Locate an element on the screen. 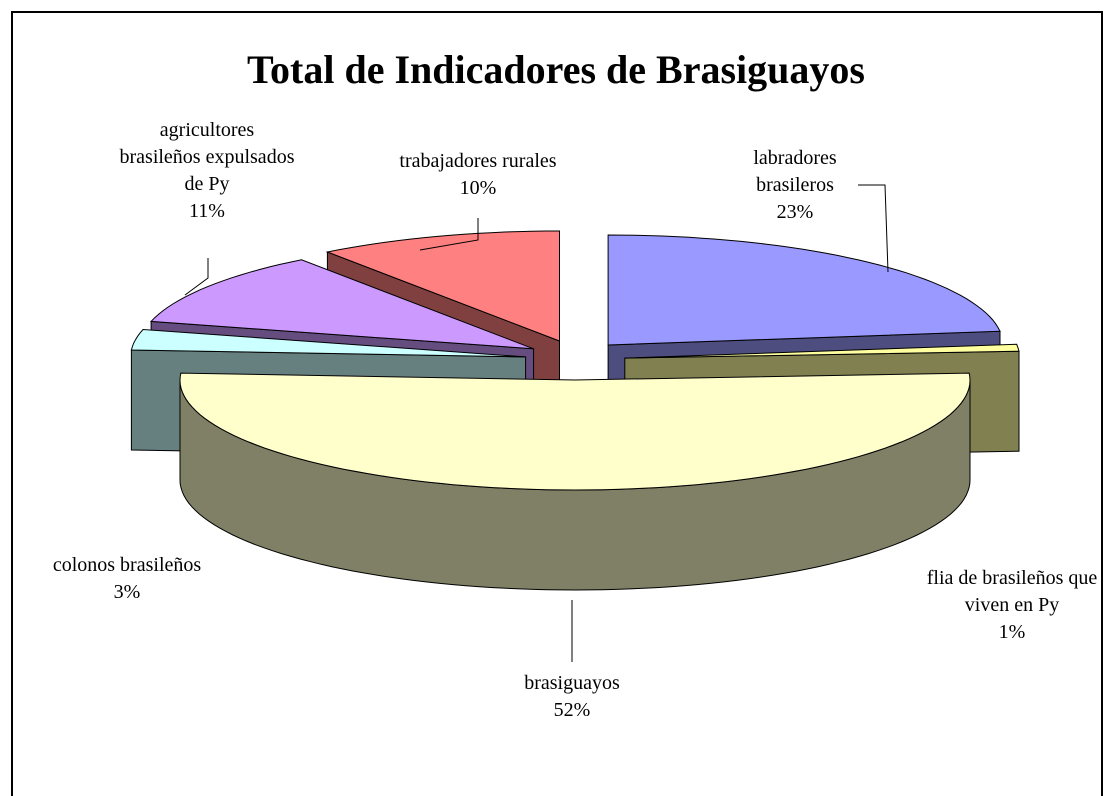 The image size is (1112, 796). value-label: 11% is located at coordinates (207, 211).